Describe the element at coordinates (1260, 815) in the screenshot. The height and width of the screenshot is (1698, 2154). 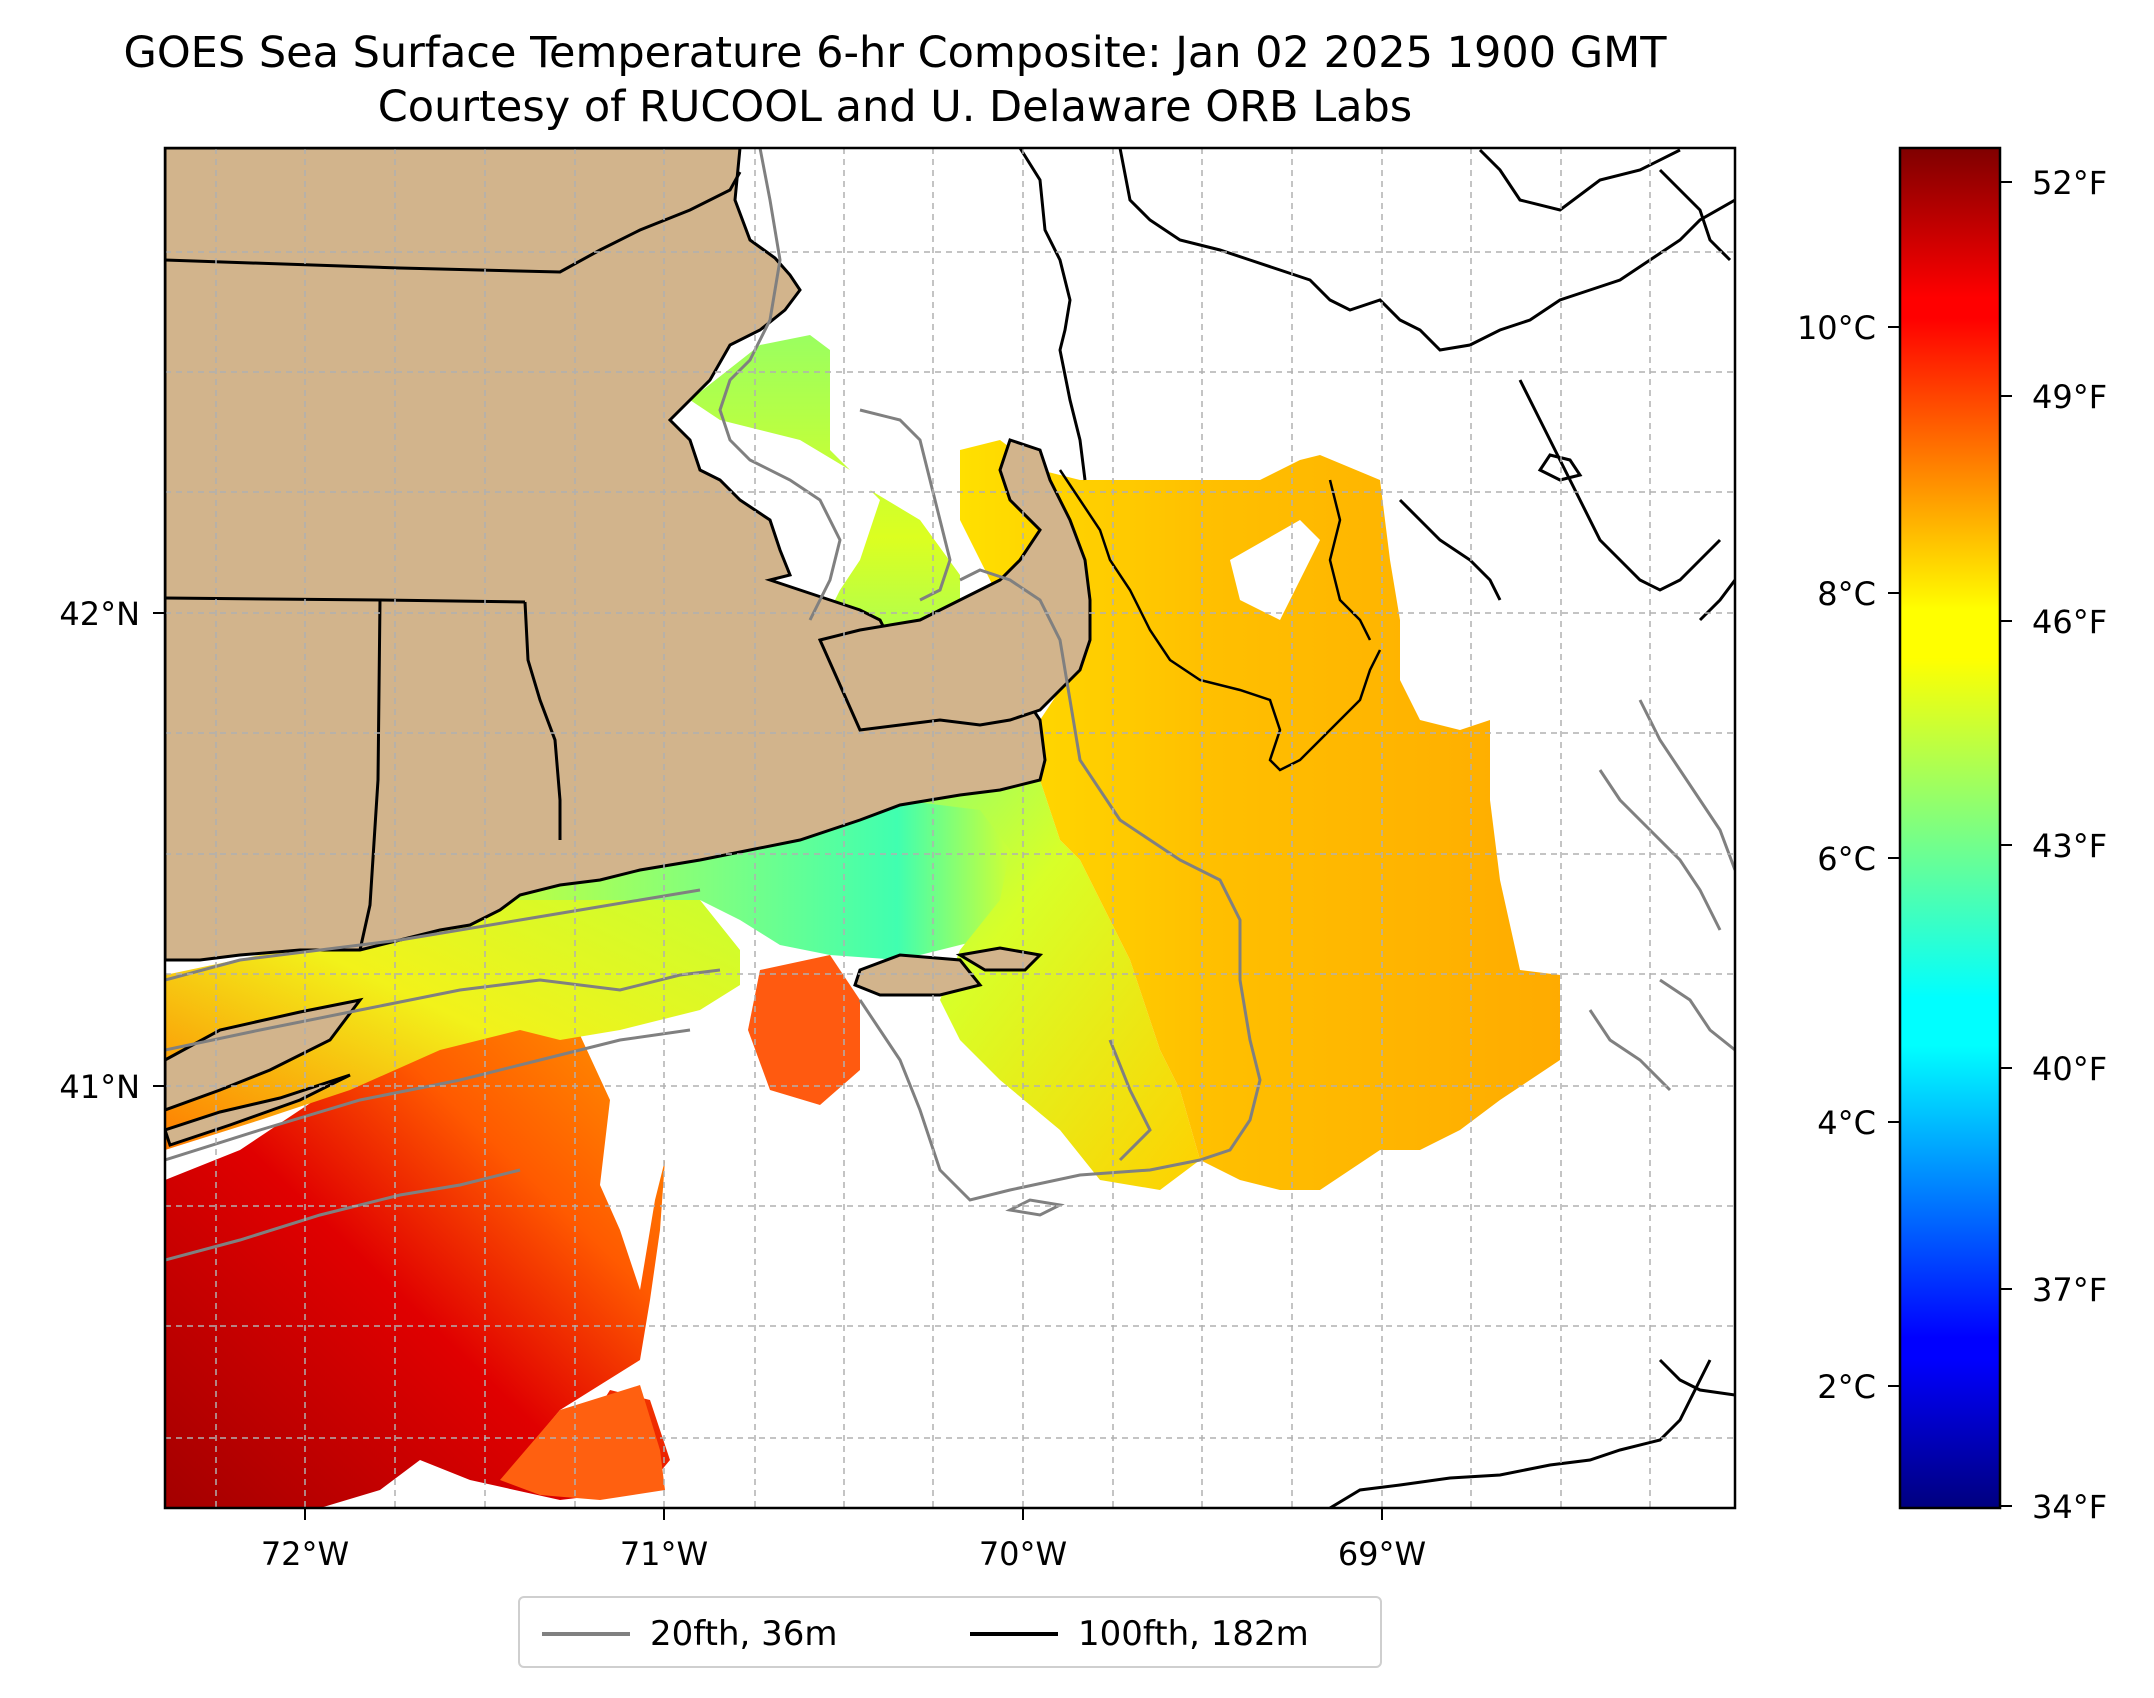
I see `sst-gulf-of-maine-east` at that location.